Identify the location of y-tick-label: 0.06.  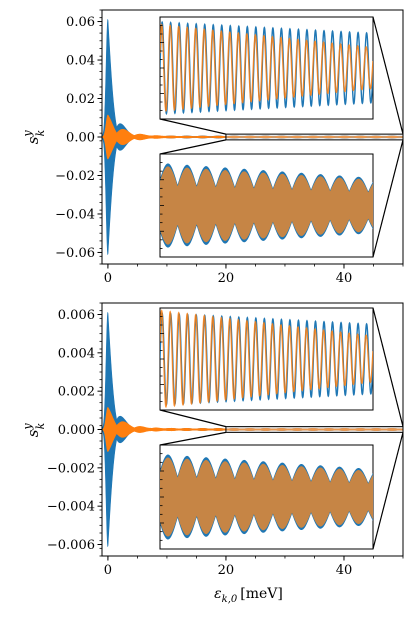
(80, 22).